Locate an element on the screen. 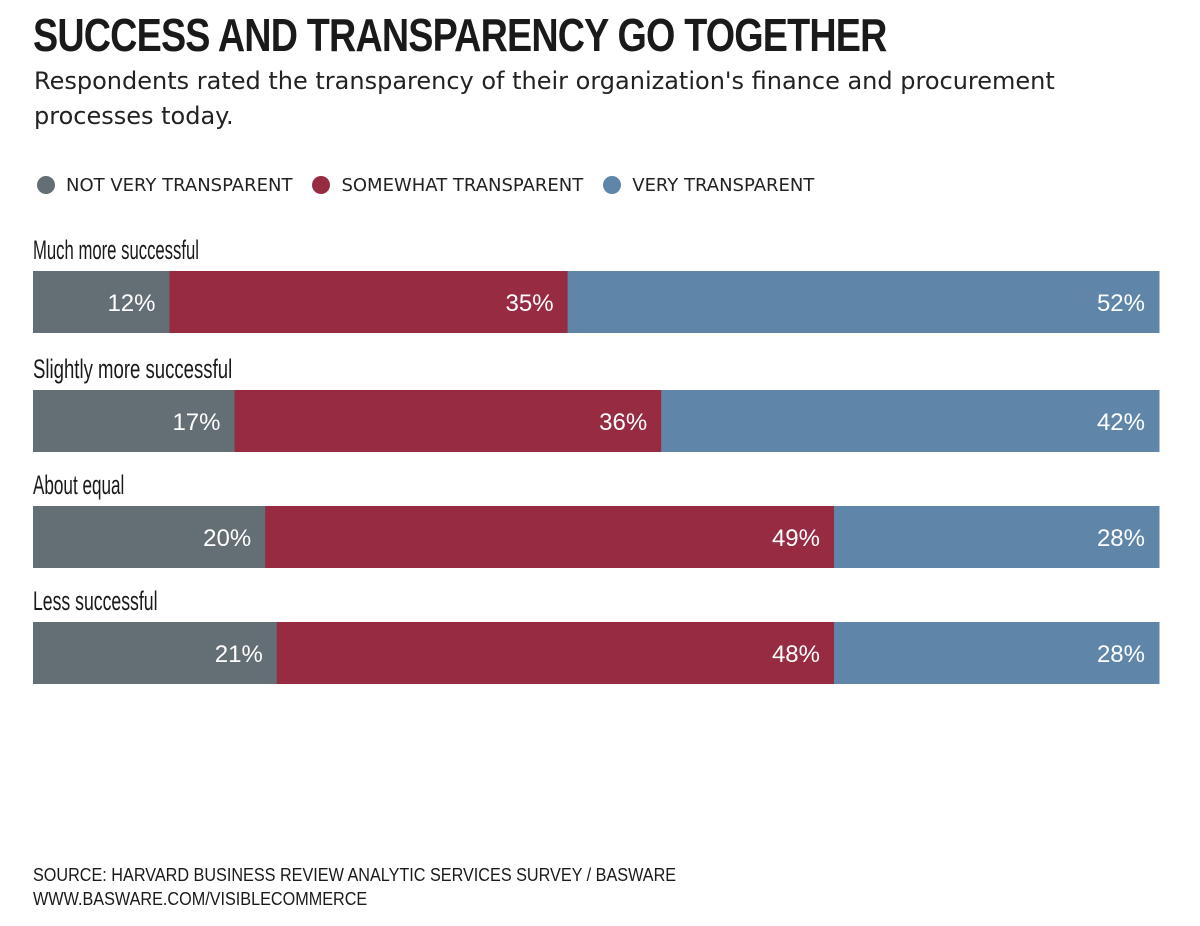 This screenshot has height=926, width=1200. legend-label-somewhat: SOMEWHAT TRANSPARENT is located at coordinates (462, 185).